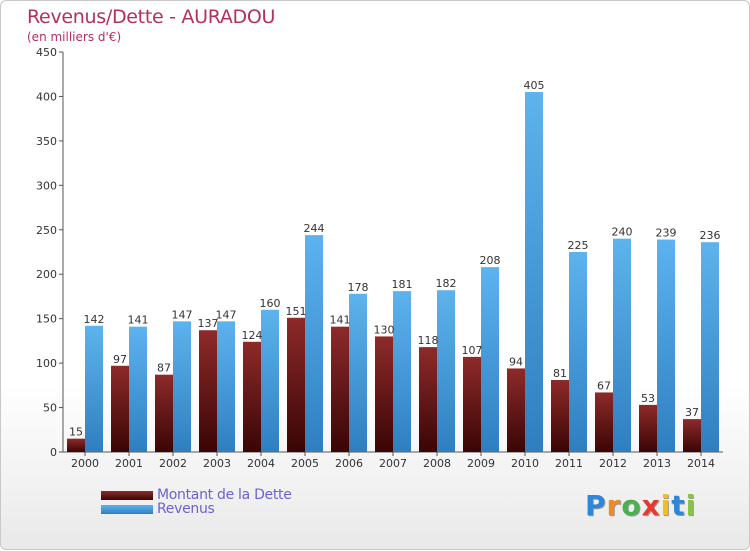 This screenshot has width=750, height=551. What do you see at coordinates (94, 319) in the screenshot?
I see `data-label-revenus: 142` at bounding box center [94, 319].